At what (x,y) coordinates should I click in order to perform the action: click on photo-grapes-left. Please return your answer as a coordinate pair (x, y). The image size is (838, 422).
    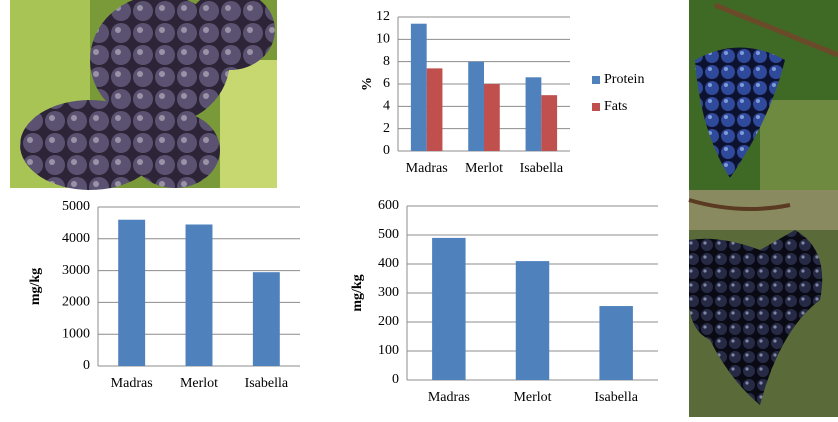
    Looking at the image, I should click on (143, 95).